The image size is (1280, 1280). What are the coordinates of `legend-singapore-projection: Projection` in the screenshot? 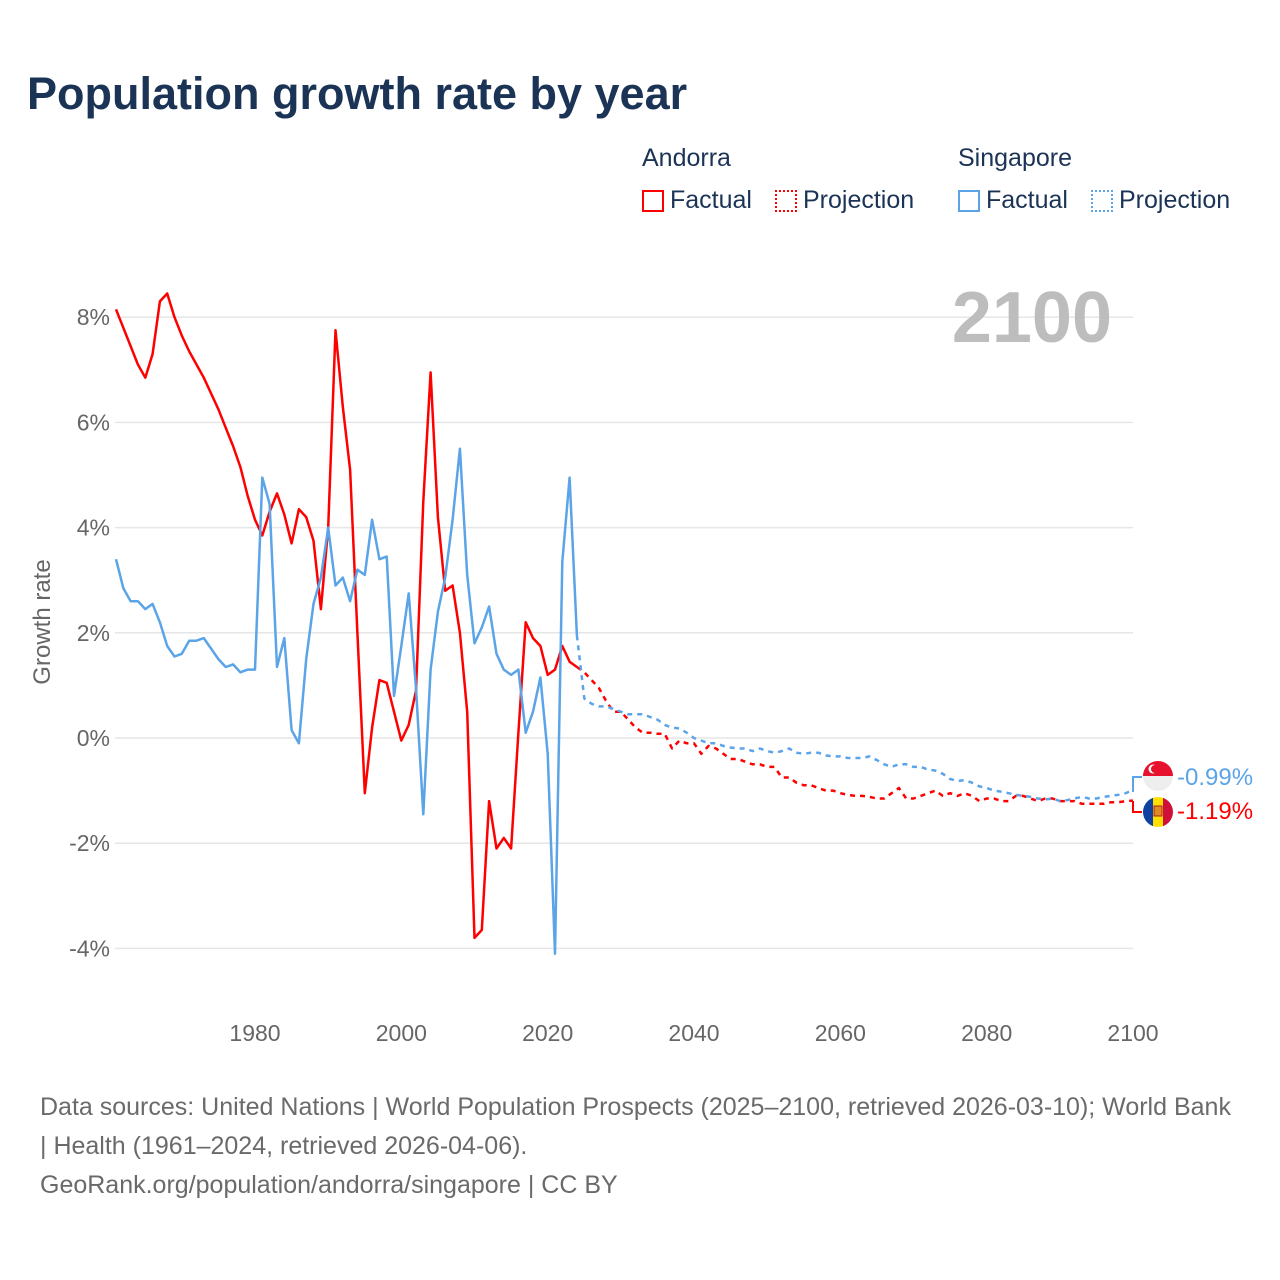 It's located at (1160, 200).